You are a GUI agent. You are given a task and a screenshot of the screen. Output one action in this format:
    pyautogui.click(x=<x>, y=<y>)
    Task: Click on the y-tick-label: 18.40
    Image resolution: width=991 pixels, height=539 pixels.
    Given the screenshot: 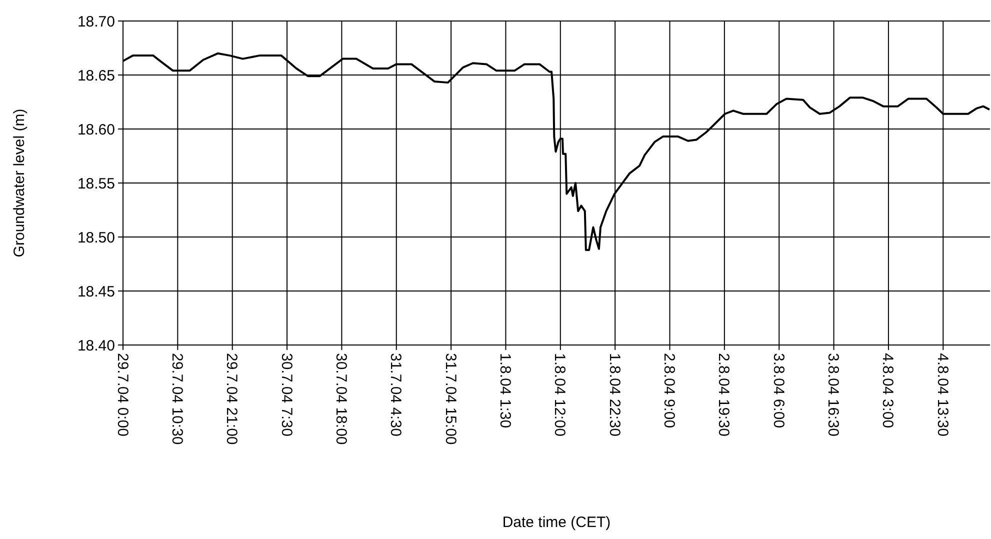 What is the action you would take?
    pyautogui.click(x=96, y=345)
    